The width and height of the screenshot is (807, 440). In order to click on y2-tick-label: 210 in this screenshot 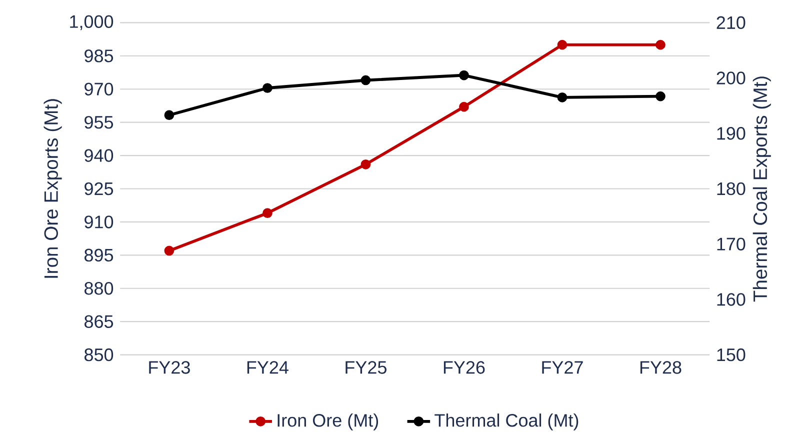, I will do `click(731, 22)`.